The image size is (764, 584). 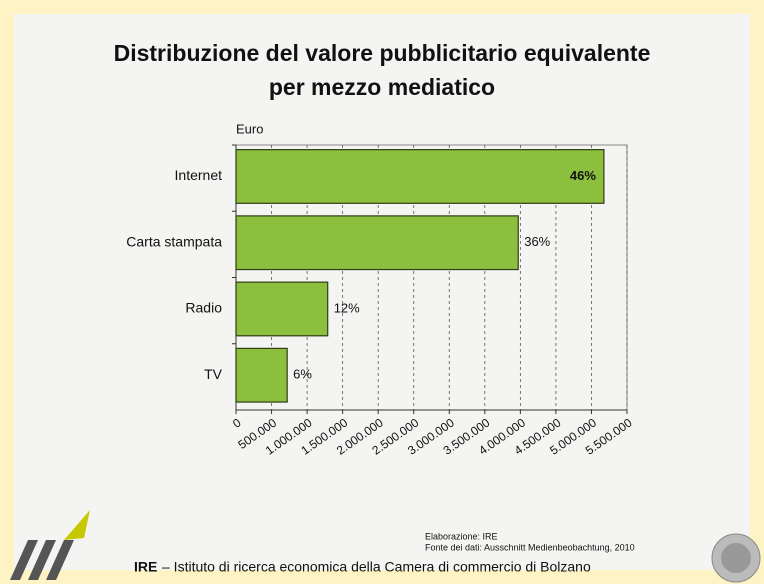 I want to click on footer-org: IRE, so click(x=145, y=567).